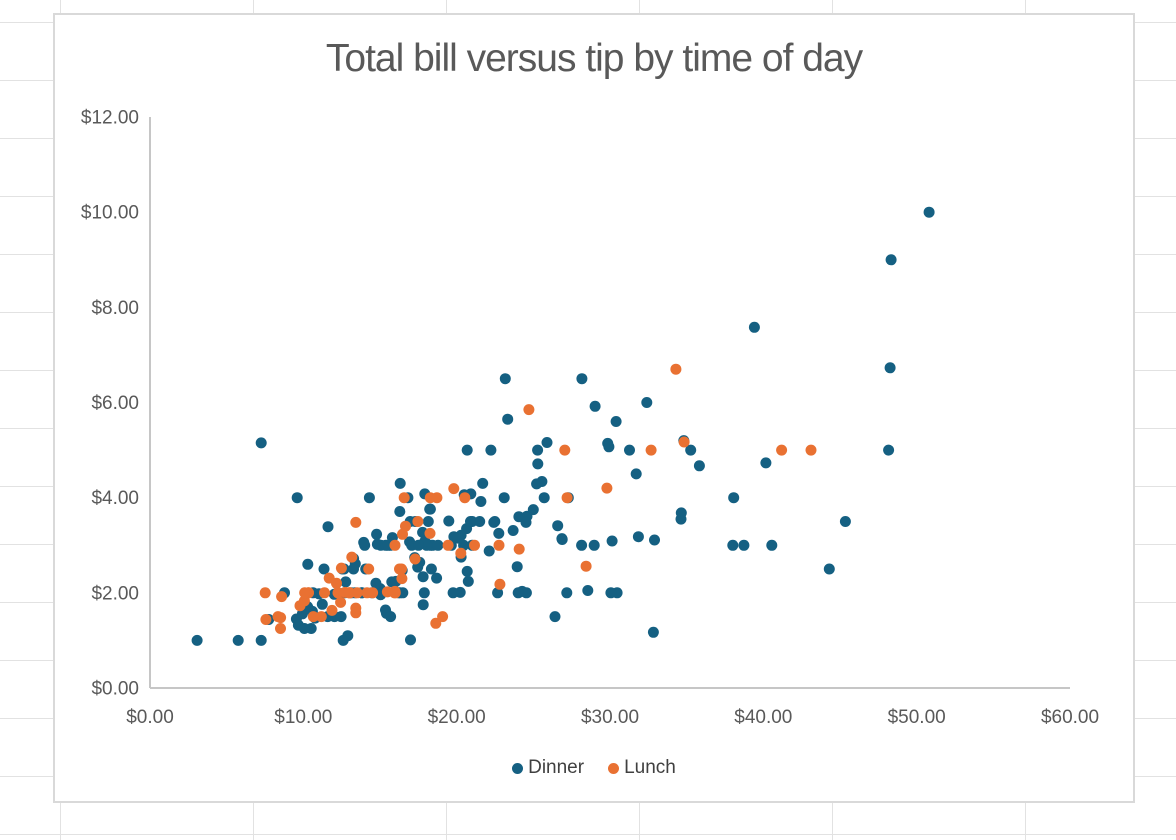 This screenshot has height=840, width=1176. Describe the element at coordinates (594, 58) in the screenshot. I see `chart-title: Total bill versus tip by time of day` at that location.